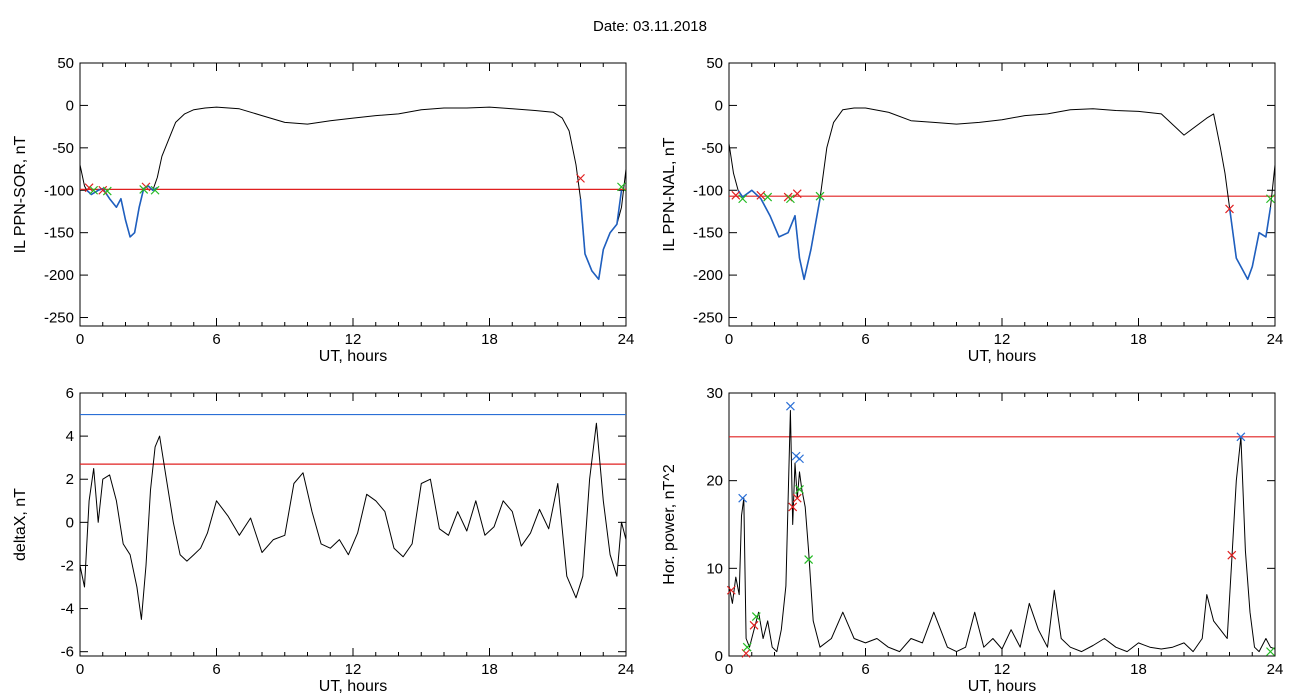 Image resolution: width=1300 pixels, height=700 pixels. I want to click on sor-x-tick-label: 24, so click(626, 339).